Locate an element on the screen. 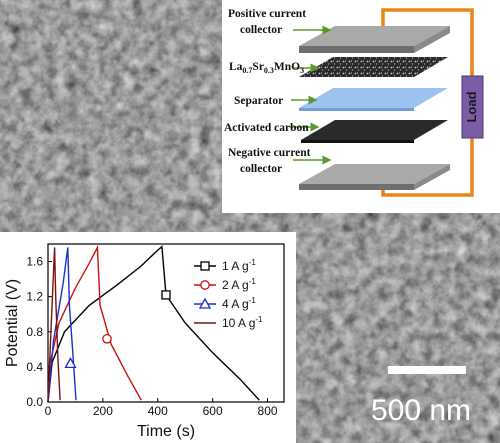  y-tick-label: 0.8 is located at coordinates (34, 332).